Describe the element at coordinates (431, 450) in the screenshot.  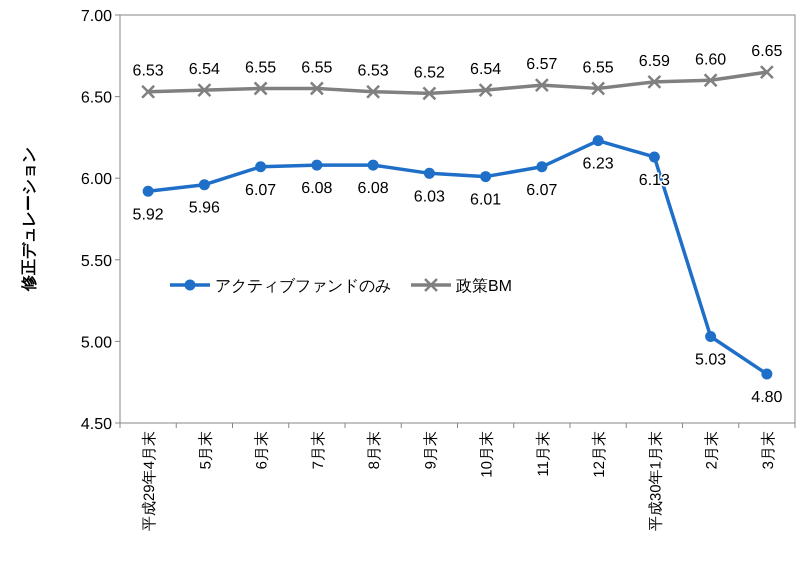
I see `x-tick-label: 9月末` at that location.